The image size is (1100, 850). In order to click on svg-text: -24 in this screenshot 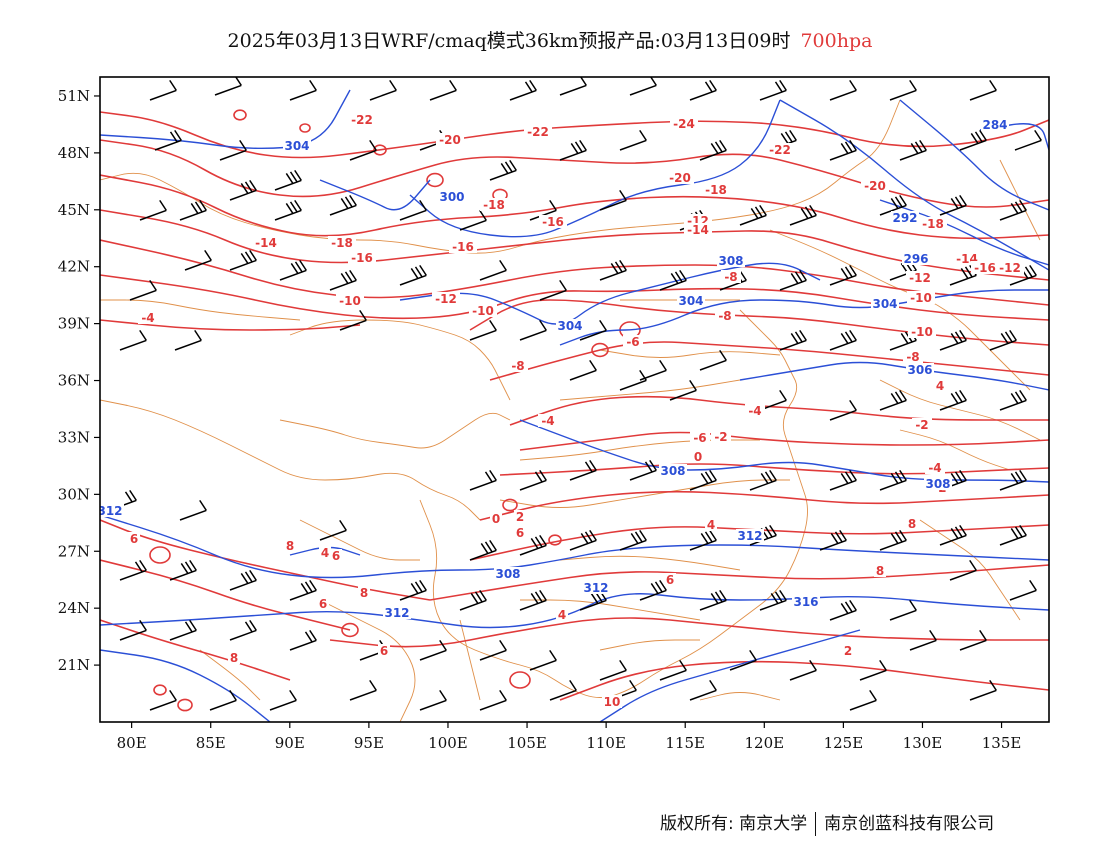, I will do `click(684, 124)`.